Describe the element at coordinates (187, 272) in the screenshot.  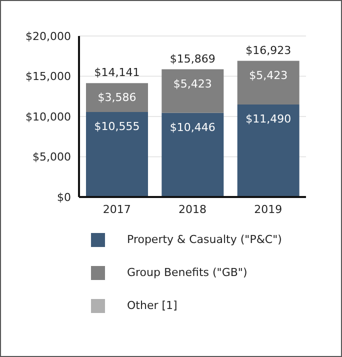
I see `legend-label: Group Benefits ("GB")` at that location.